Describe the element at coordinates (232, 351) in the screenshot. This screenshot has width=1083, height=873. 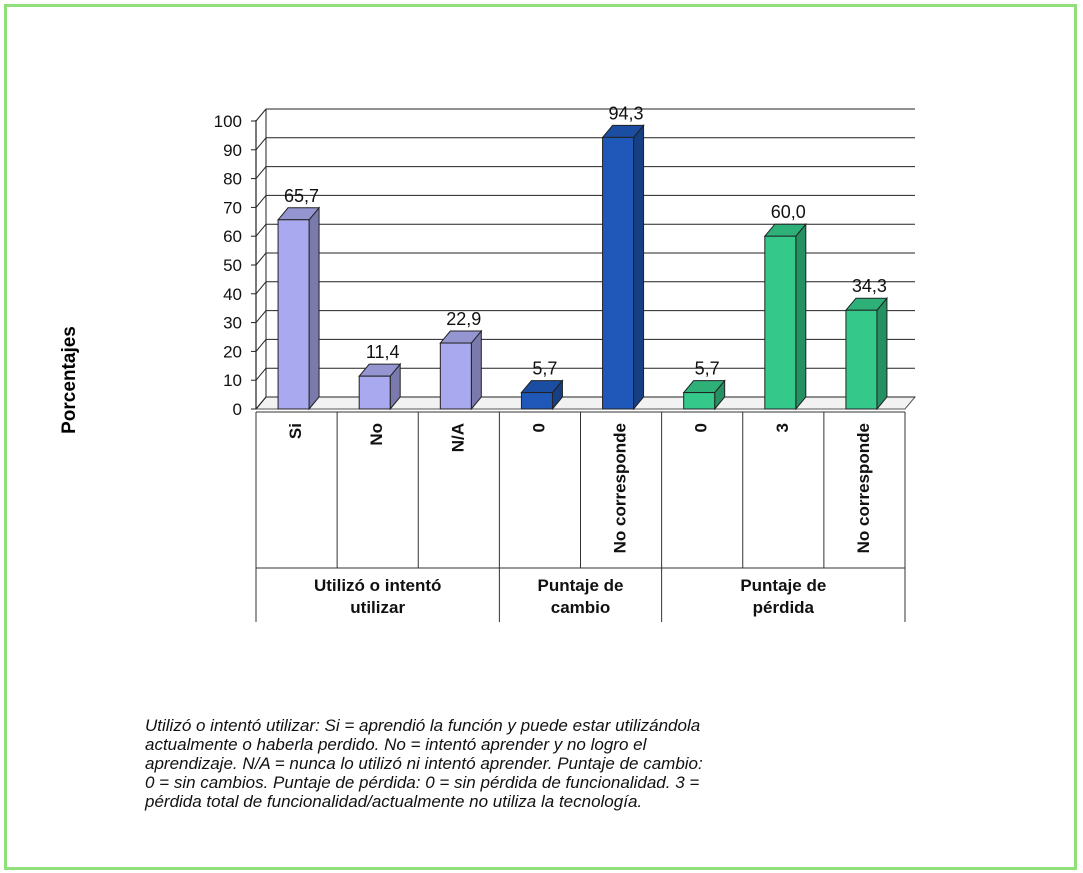
I see `y-tick-label: 20` at that location.